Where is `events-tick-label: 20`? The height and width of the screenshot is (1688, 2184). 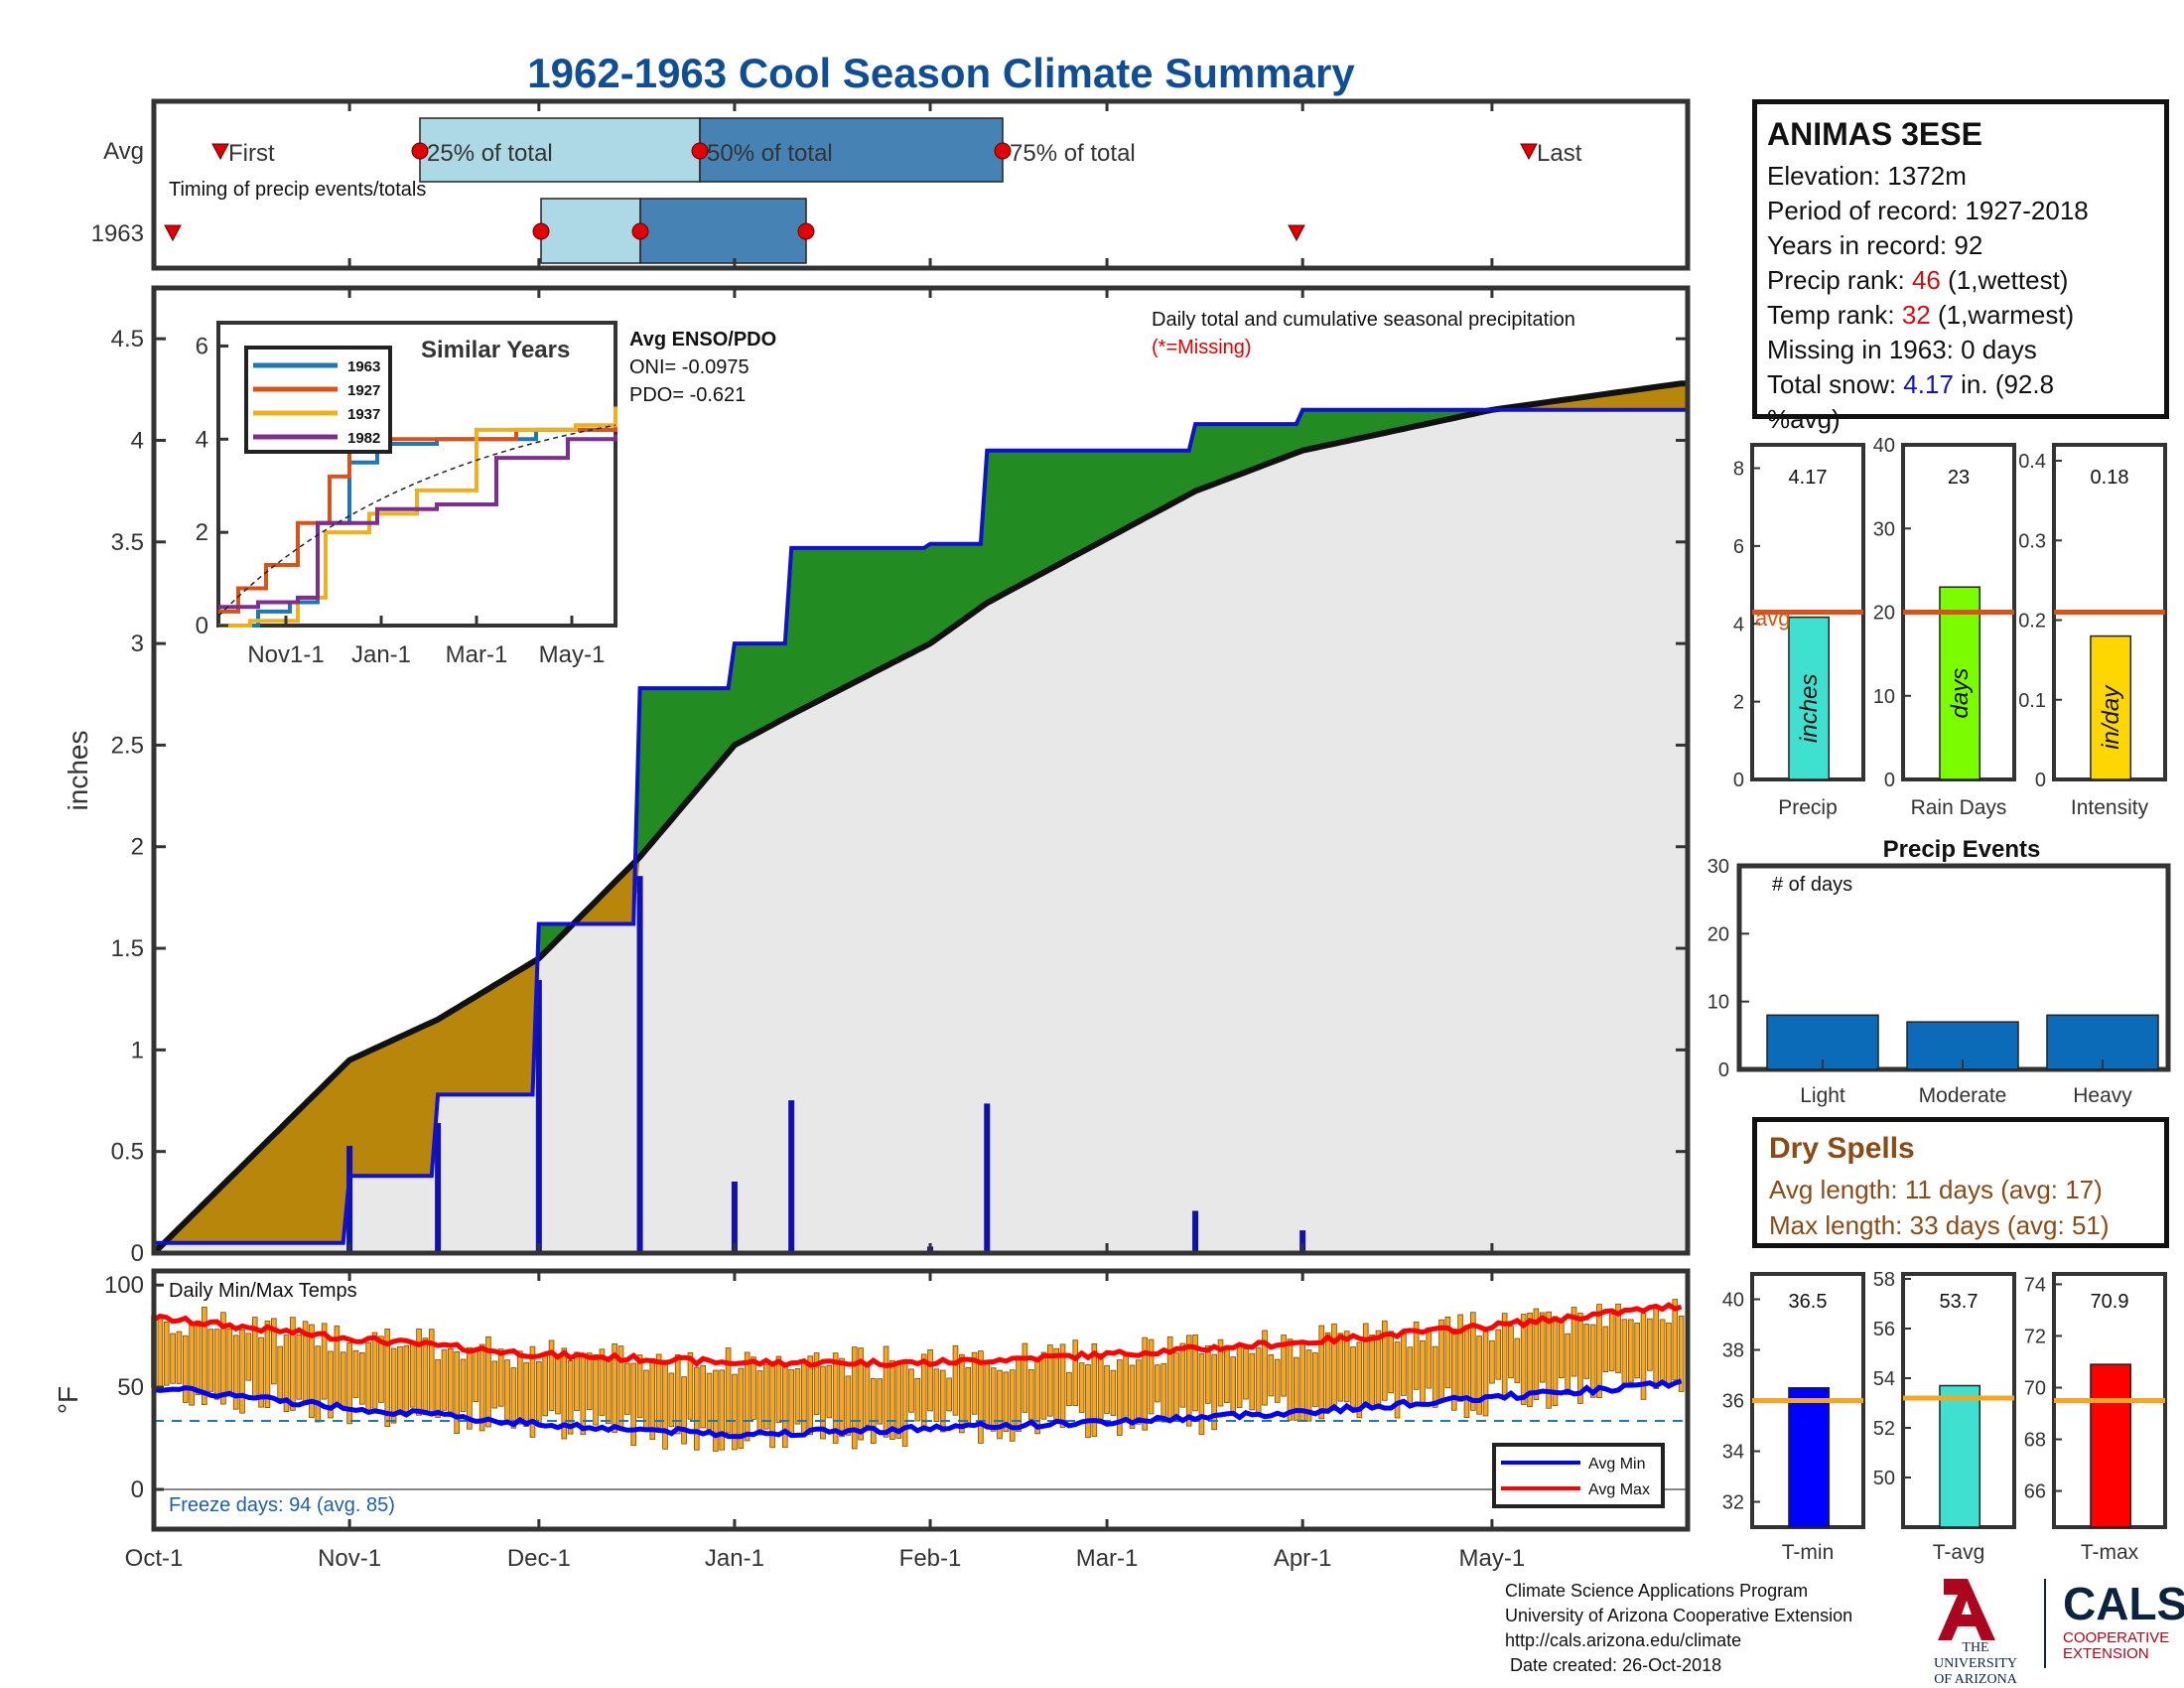 events-tick-label: 20 is located at coordinates (1718, 934).